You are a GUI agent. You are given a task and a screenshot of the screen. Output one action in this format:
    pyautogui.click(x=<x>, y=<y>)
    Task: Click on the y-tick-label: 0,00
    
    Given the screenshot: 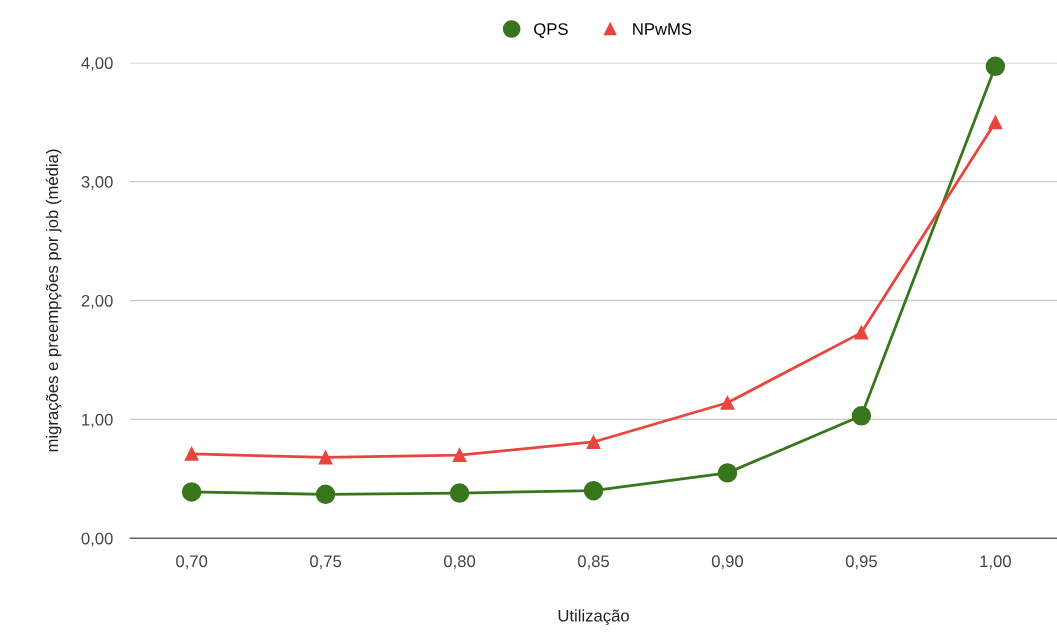 What is the action you would take?
    pyautogui.click(x=97, y=539)
    